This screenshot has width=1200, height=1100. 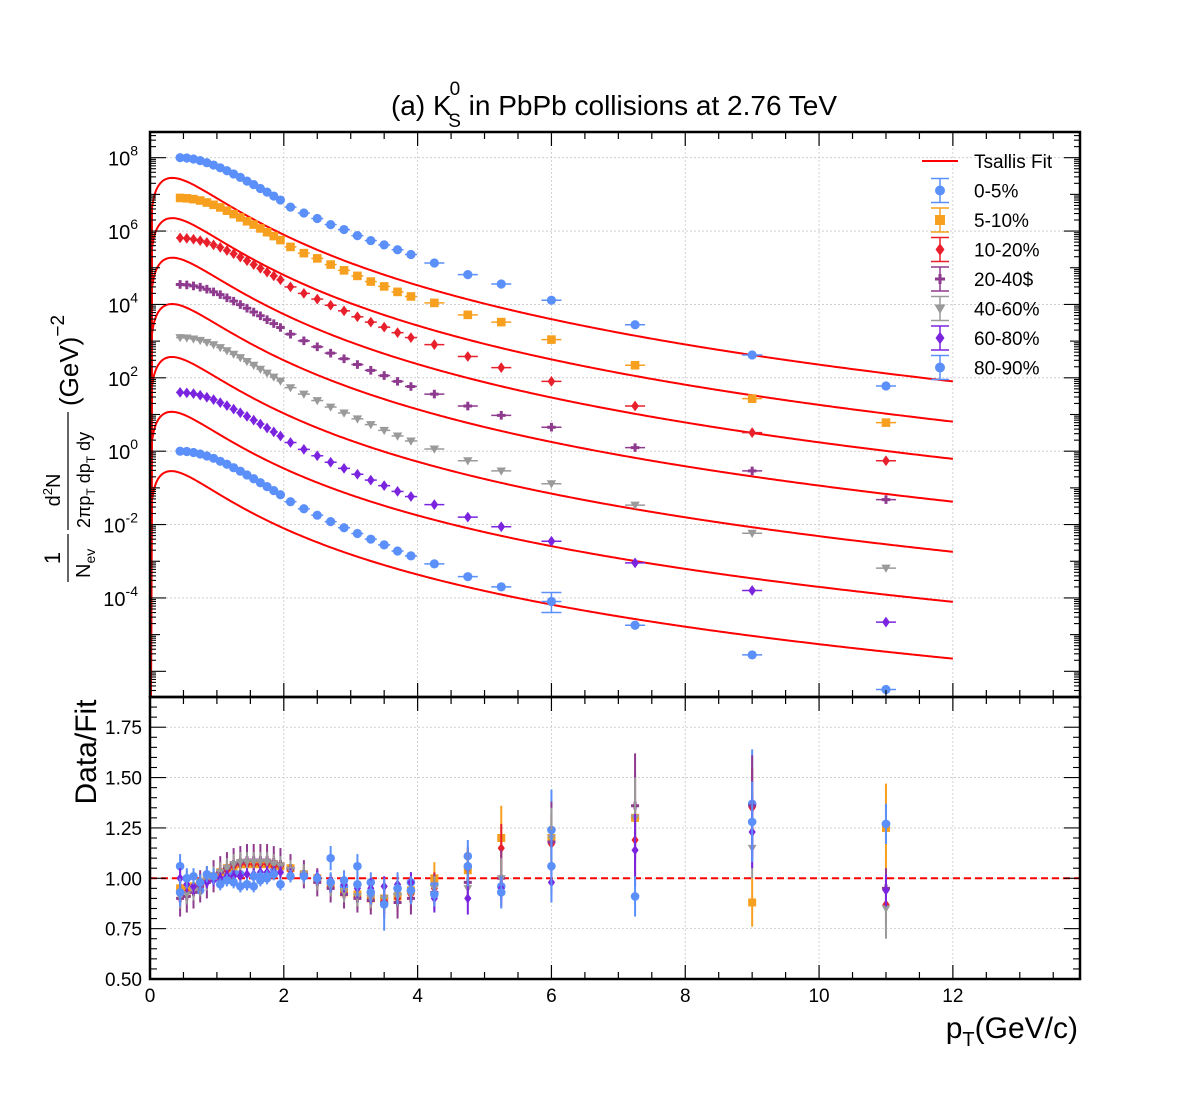 What do you see at coordinates (134, 444) in the screenshot?
I see `y-tick-label-exp: 0` at bounding box center [134, 444].